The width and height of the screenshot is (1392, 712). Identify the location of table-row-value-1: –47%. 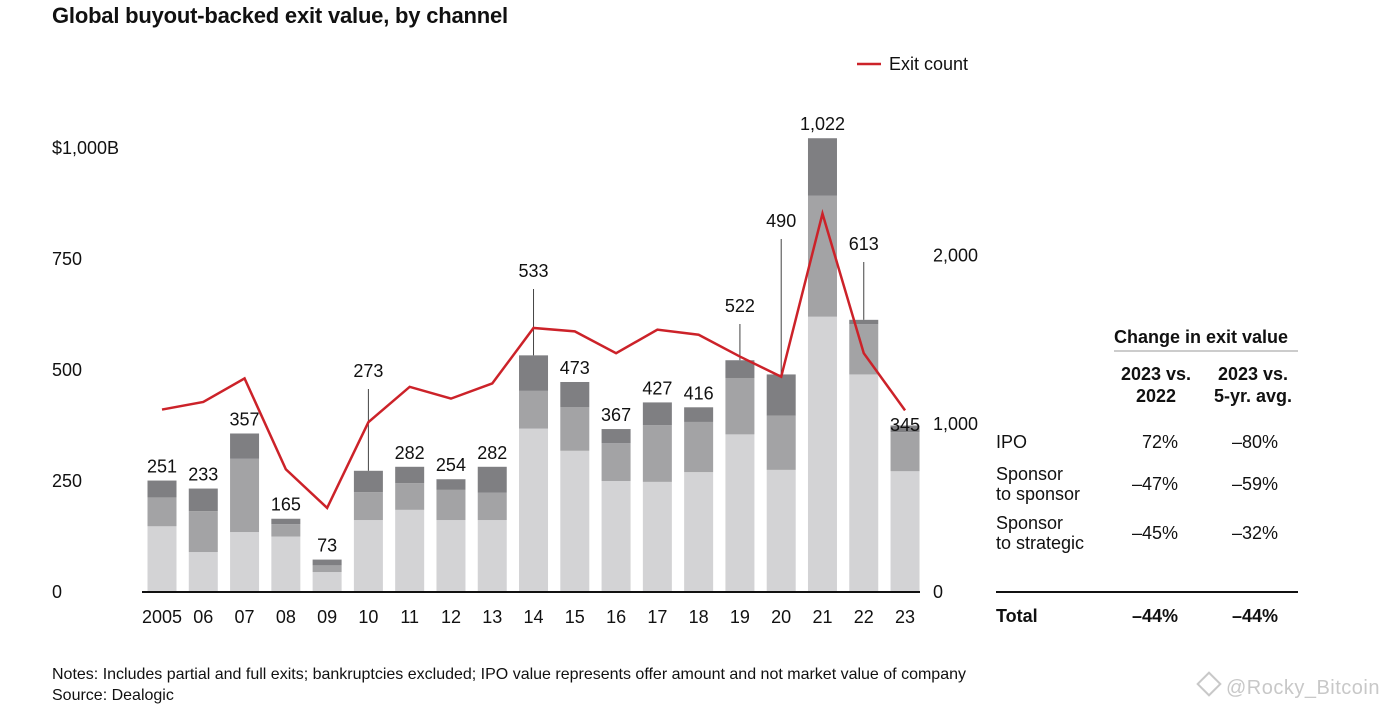
(1155, 484).